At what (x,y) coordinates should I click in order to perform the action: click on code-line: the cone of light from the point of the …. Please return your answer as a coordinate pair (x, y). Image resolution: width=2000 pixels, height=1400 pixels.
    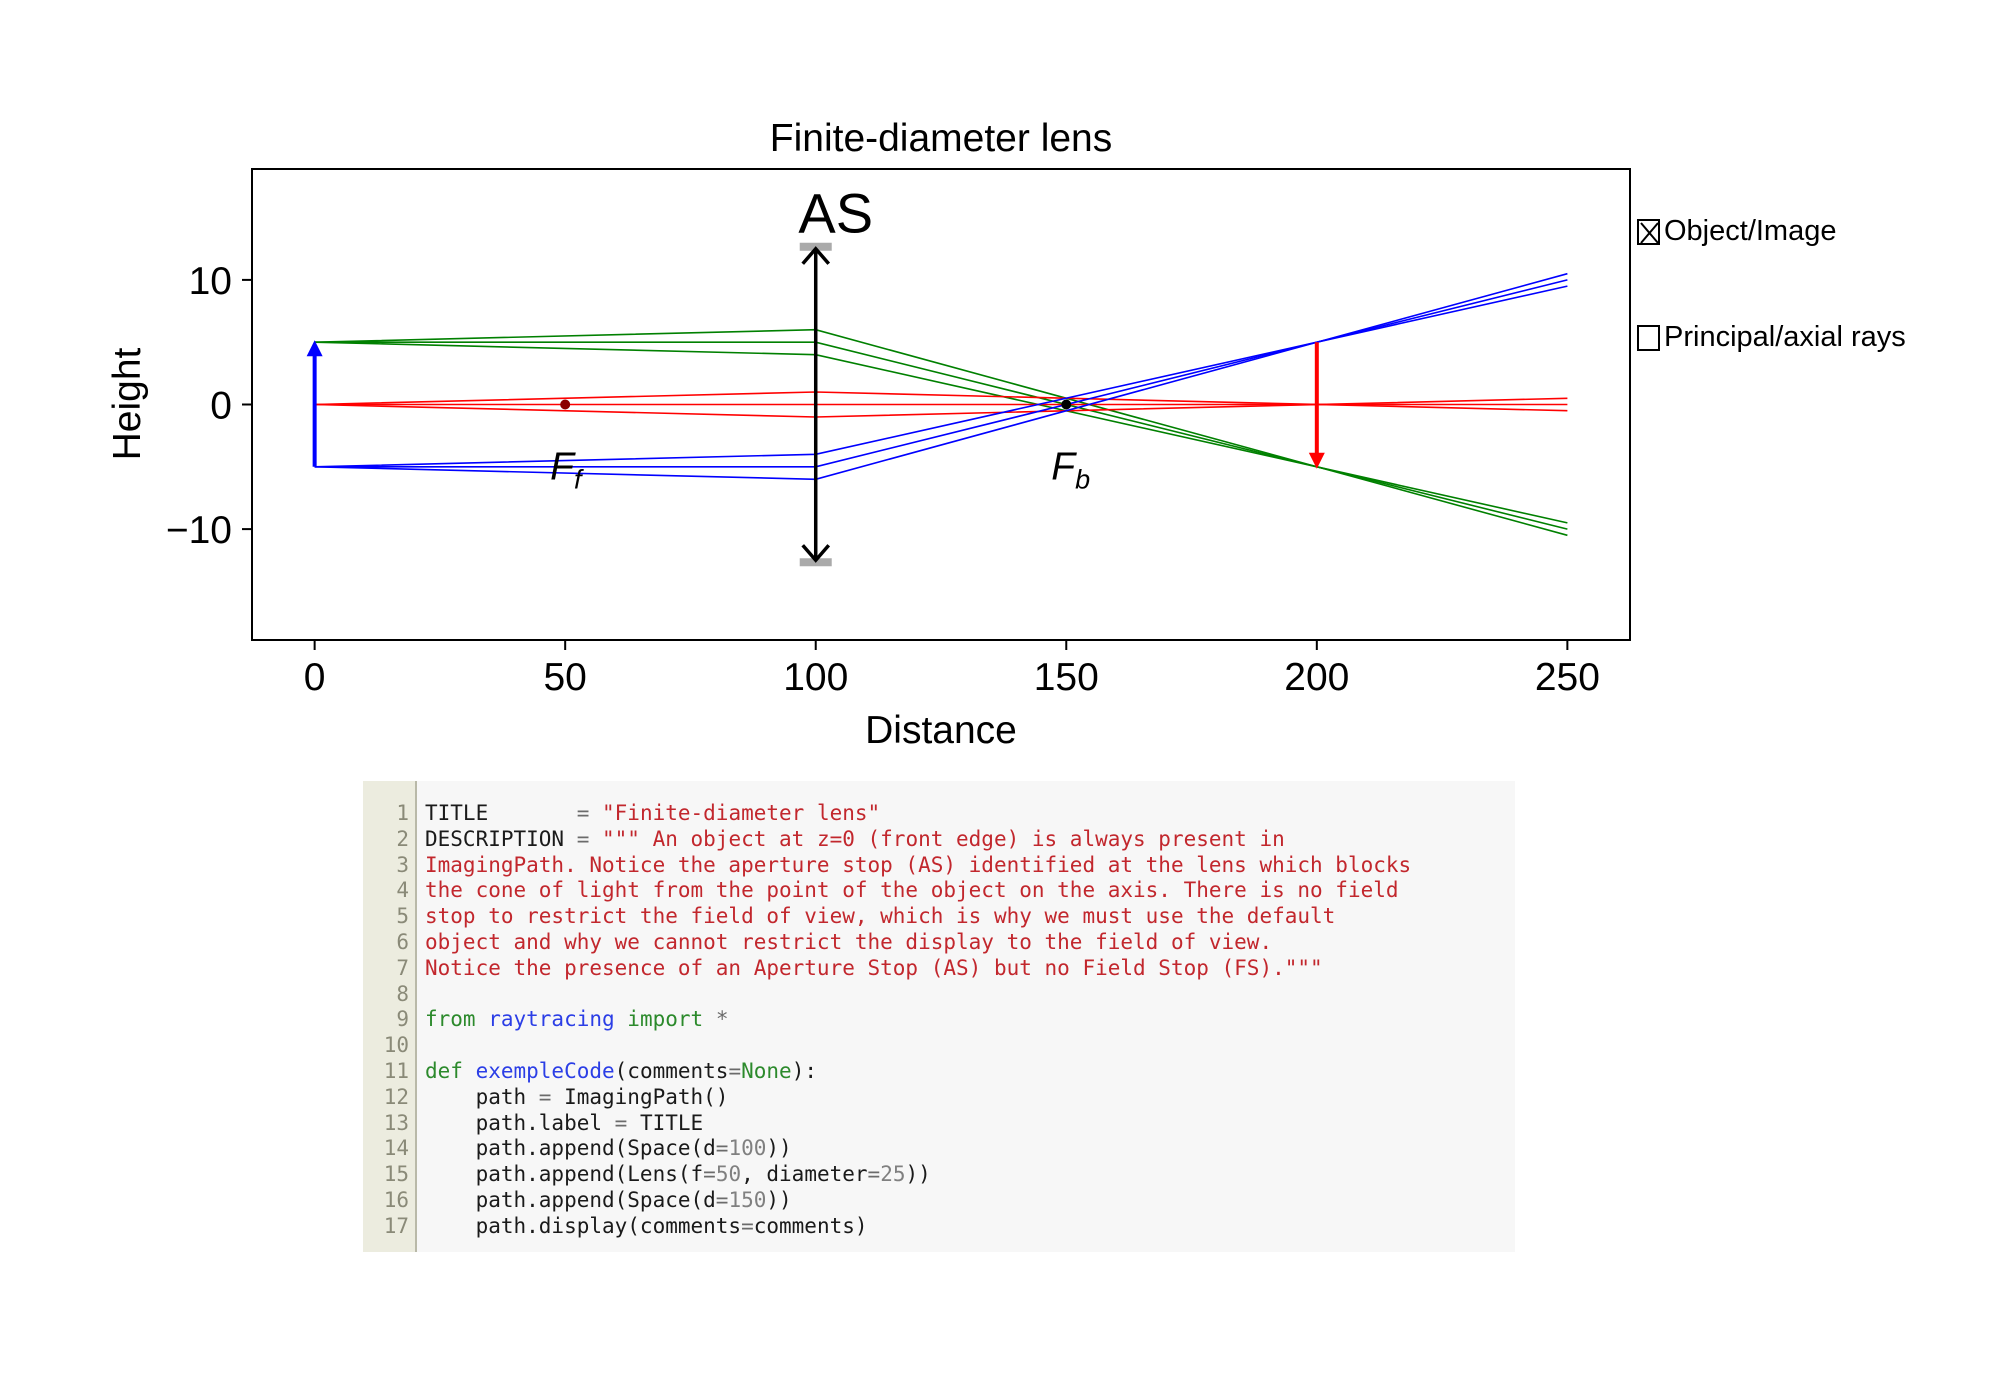
    Looking at the image, I should click on (918, 891).